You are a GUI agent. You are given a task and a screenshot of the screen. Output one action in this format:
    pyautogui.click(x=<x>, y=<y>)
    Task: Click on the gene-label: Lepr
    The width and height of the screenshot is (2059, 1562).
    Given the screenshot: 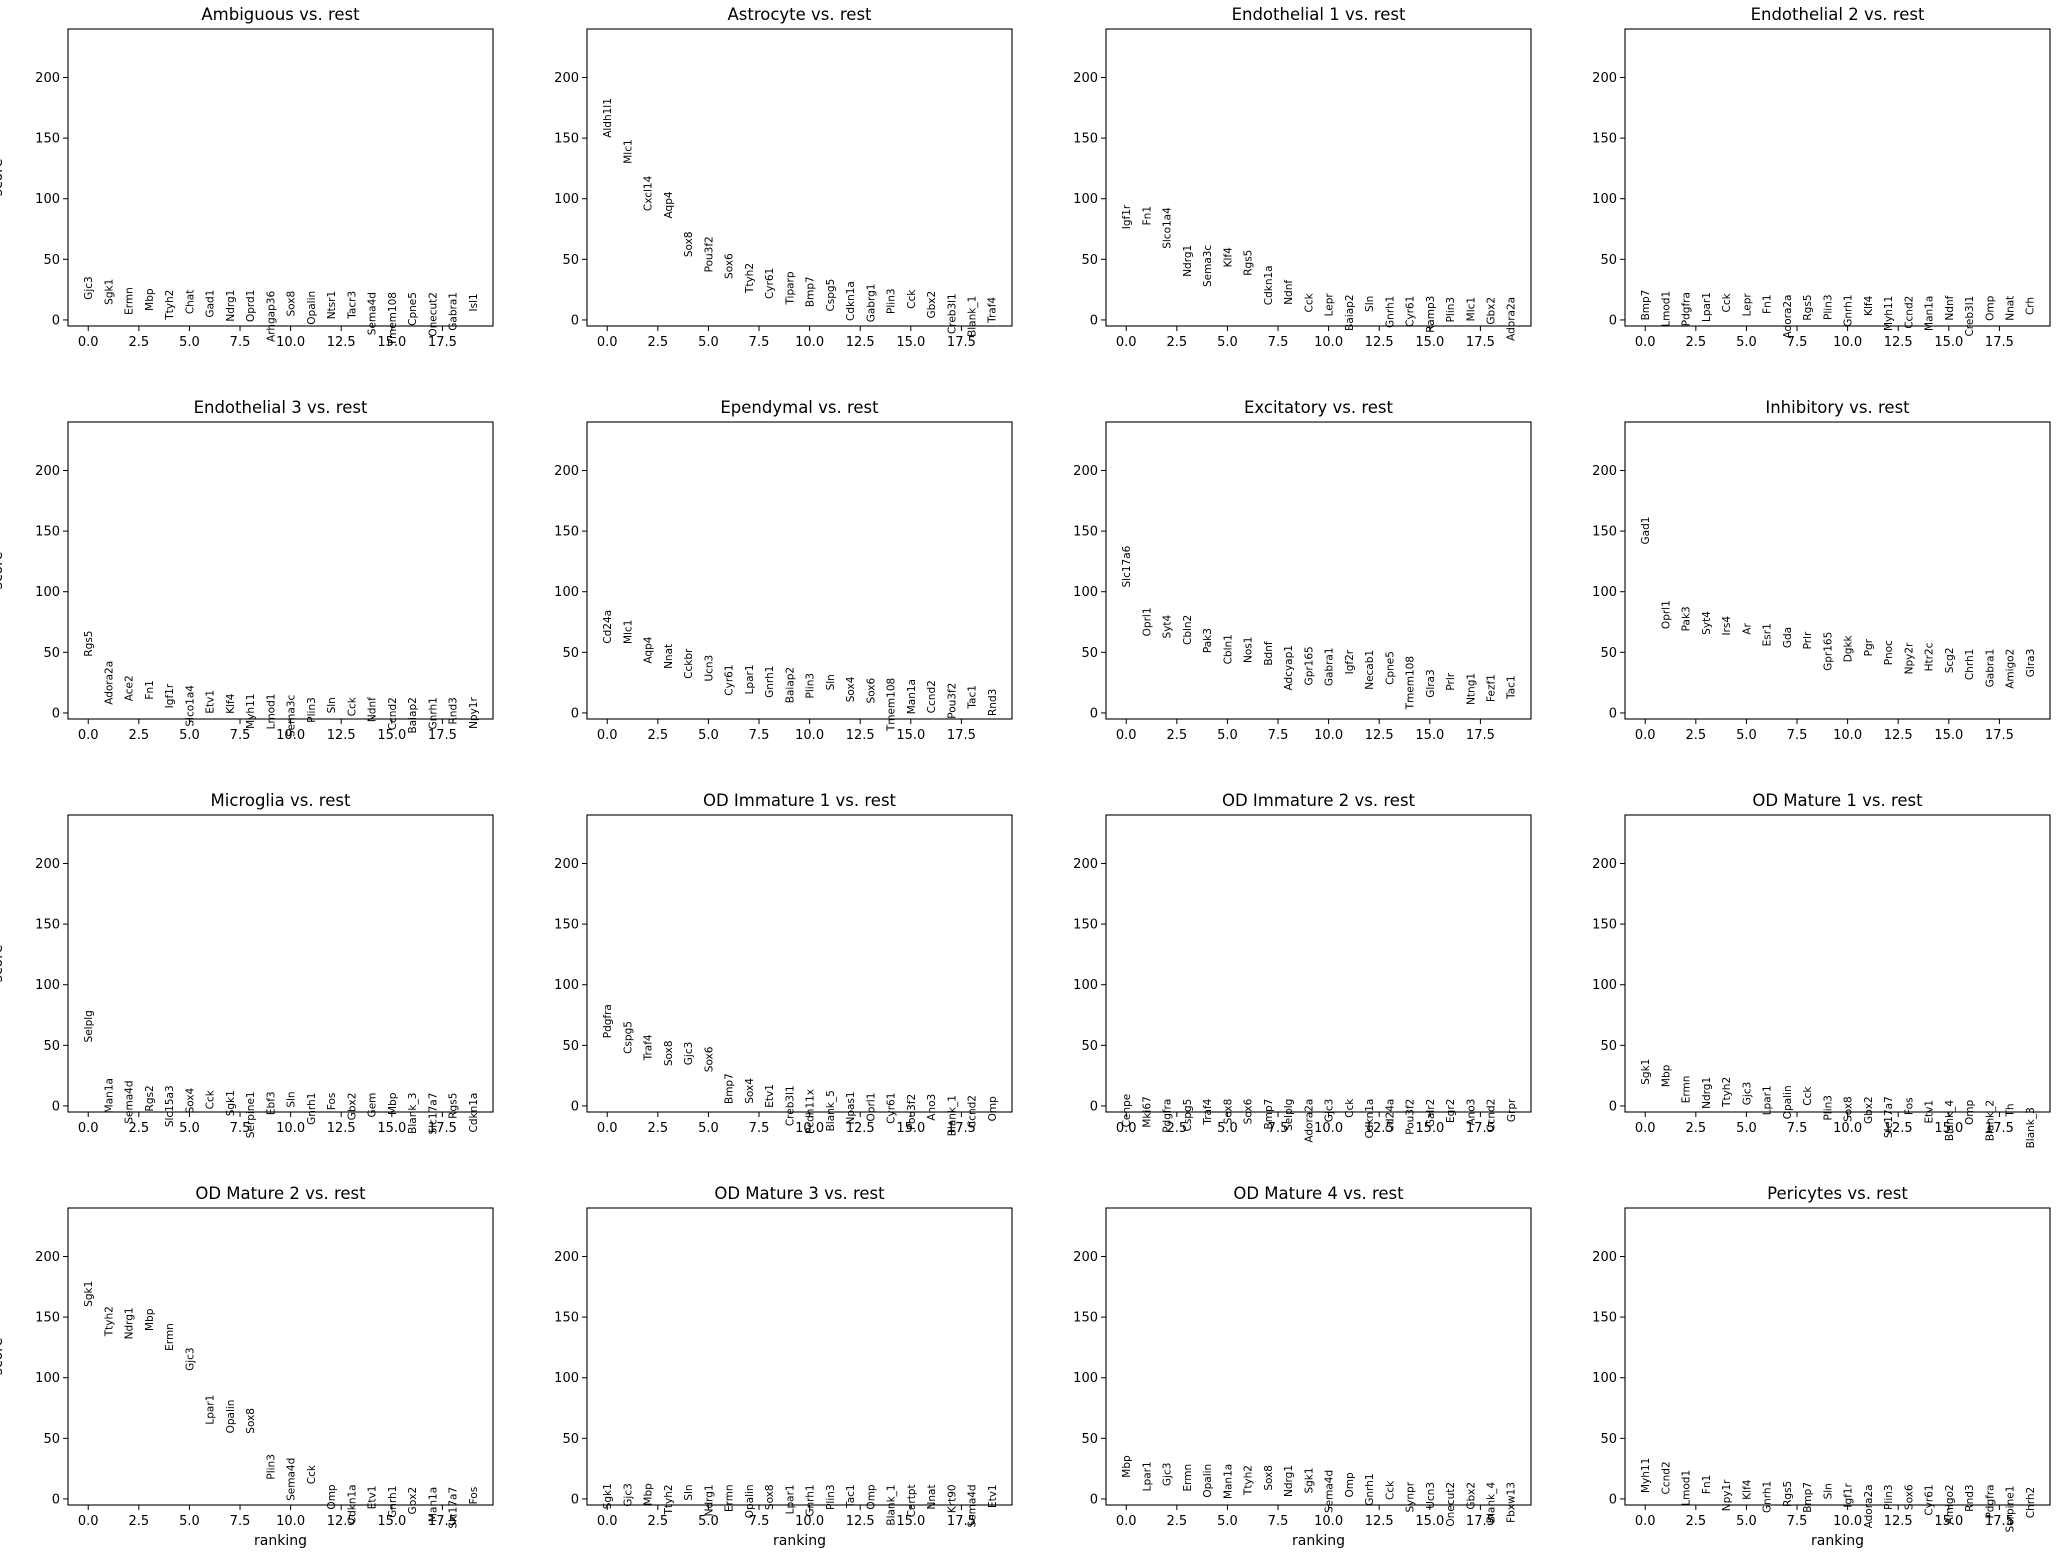 What is the action you would take?
    pyautogui.click(x=1747, y=305)
    